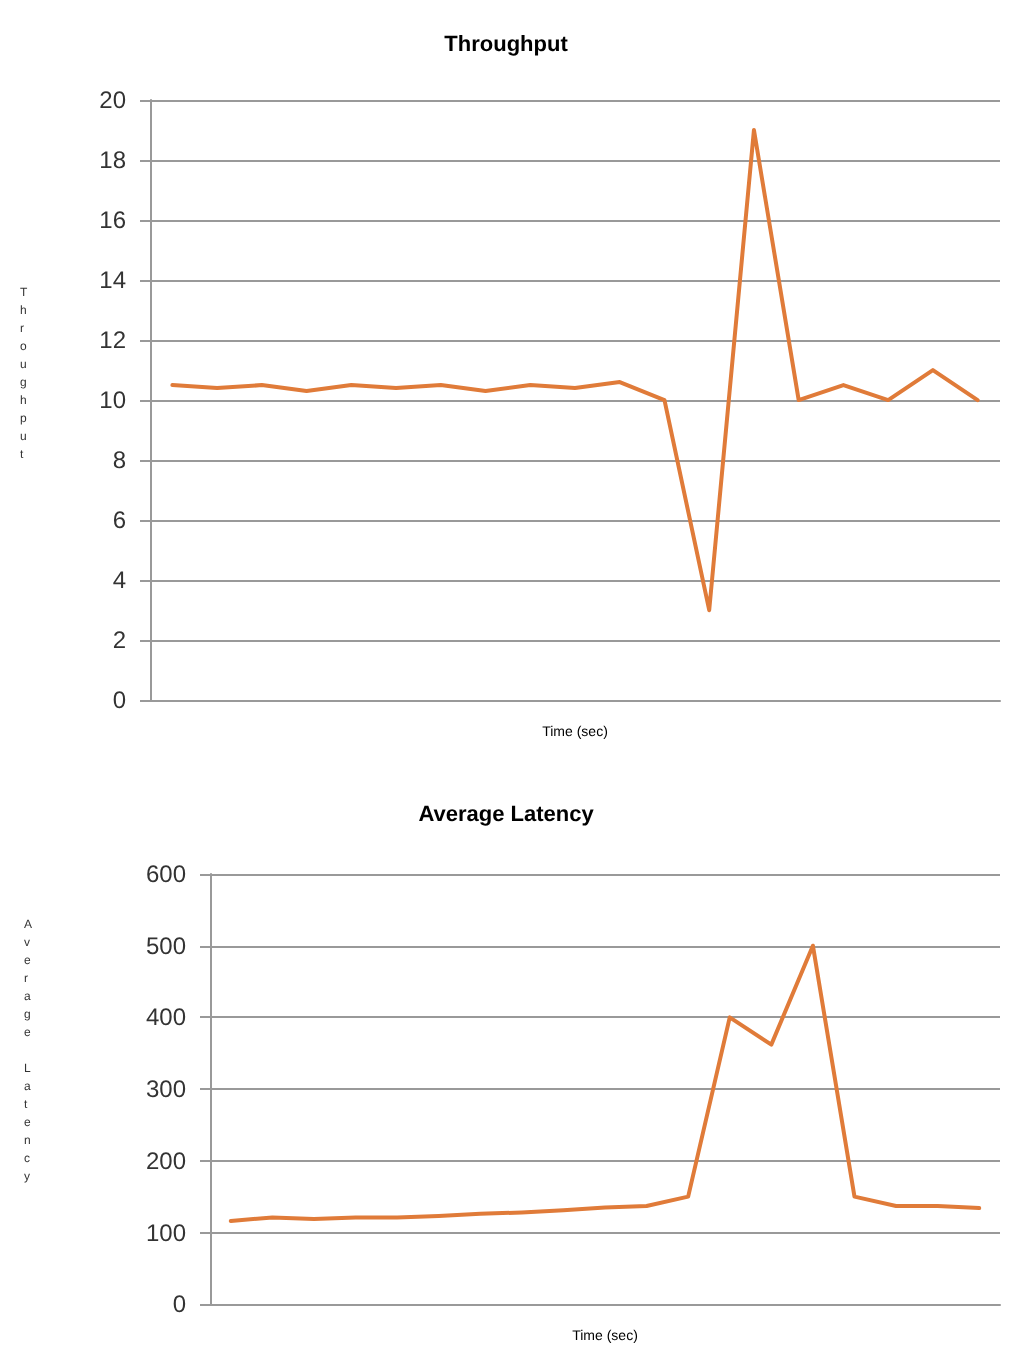 The image size is (1012, 1354). Describe the element at coordinates (113, 220) in the screenshot. I see `y-tick-label: 16` at that location.